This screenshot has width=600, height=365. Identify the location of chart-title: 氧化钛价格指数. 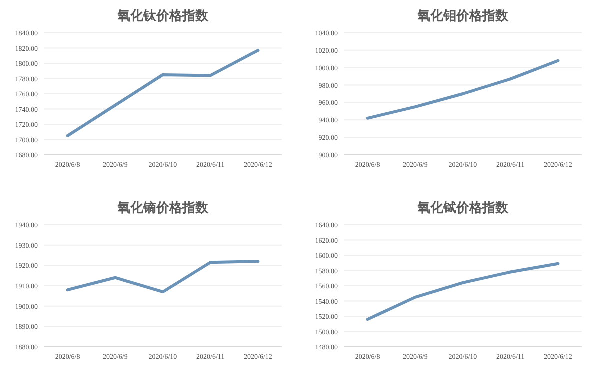
(163, 16).